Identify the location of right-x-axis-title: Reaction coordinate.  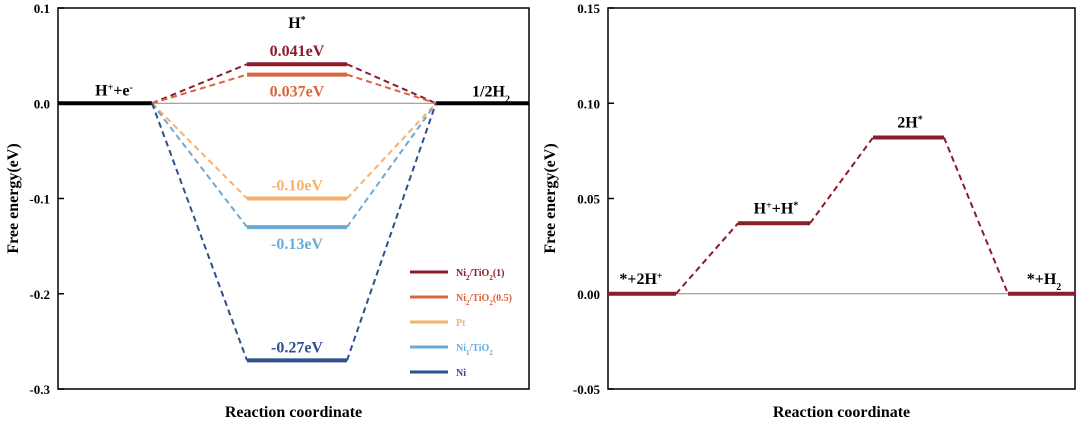
(841, 412).